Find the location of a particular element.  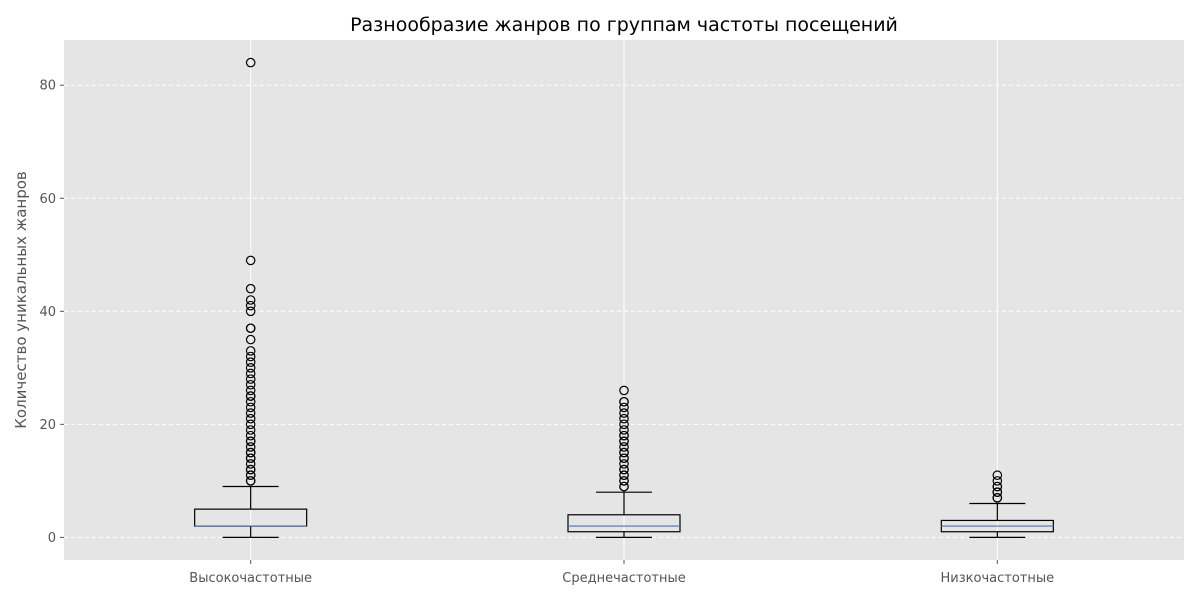

y-tick-label: 20 is located at coordinates (47, 425).